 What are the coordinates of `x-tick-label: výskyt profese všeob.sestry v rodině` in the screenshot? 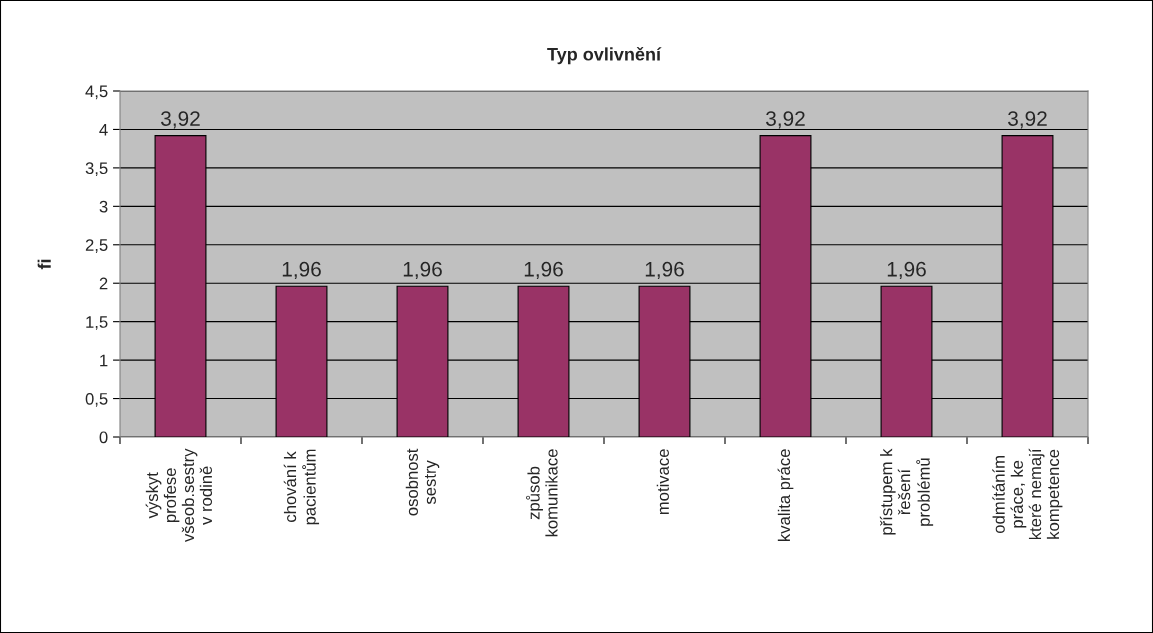 It's located at (179, 495).